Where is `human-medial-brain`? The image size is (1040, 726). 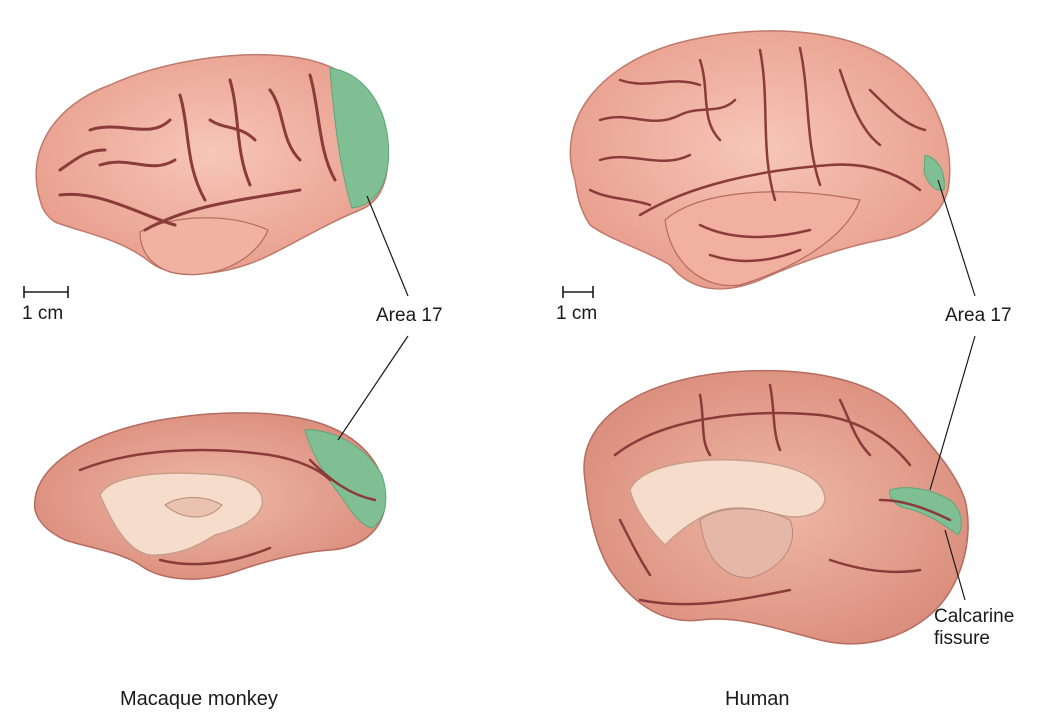 human-medial-brain is located at coordinates (776, 507).